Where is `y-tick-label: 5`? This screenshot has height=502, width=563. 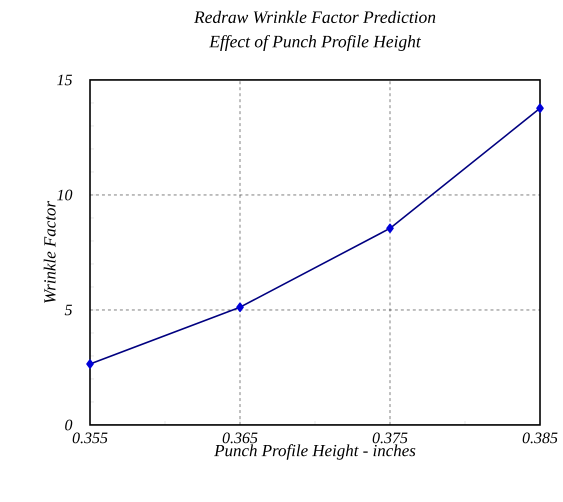
y-tick-label: 5 is located at coordinates (68, 310).